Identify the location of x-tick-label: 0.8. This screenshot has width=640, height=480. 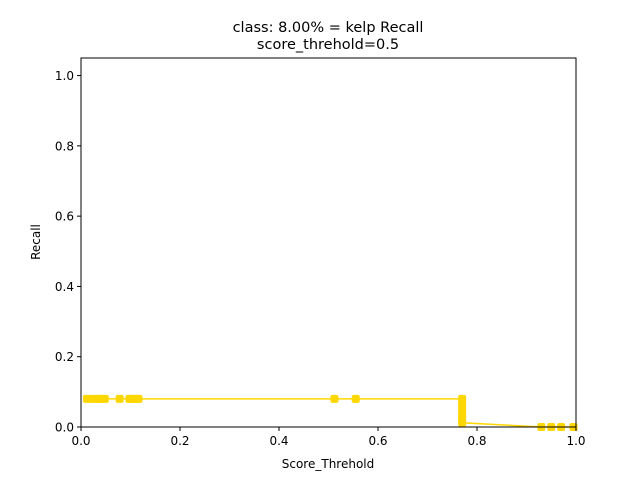
(476, 441).